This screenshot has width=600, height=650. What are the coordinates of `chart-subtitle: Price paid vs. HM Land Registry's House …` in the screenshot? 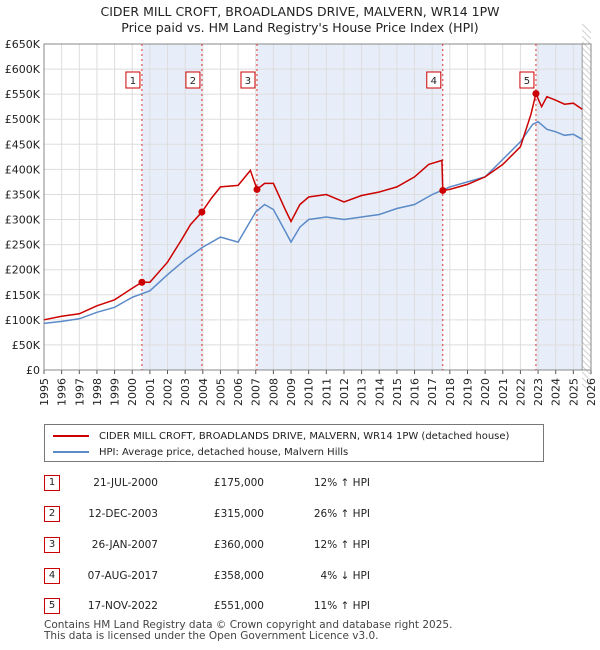 It's located at (300, 27).